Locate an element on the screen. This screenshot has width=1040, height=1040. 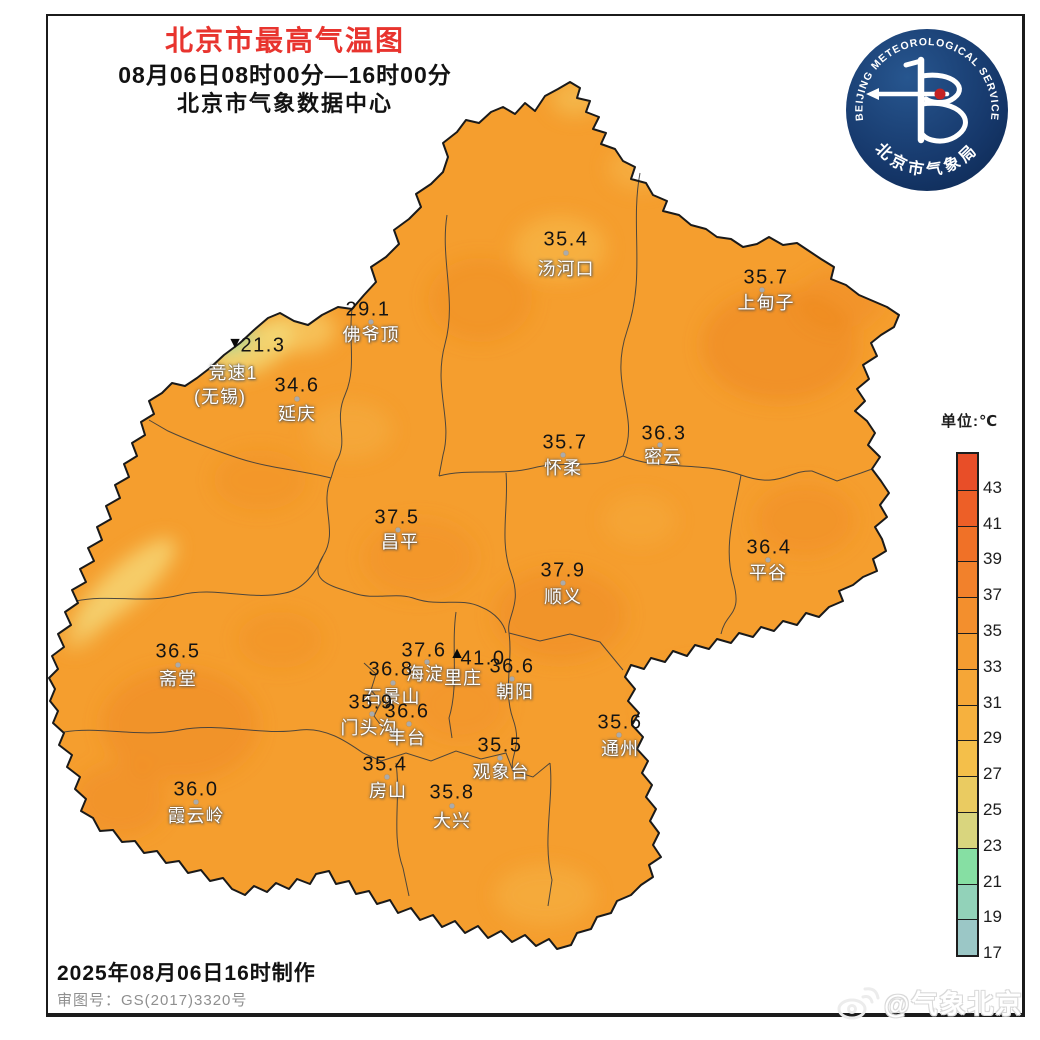
logo-wind-vane-icon is located at coordinates (917, 100).